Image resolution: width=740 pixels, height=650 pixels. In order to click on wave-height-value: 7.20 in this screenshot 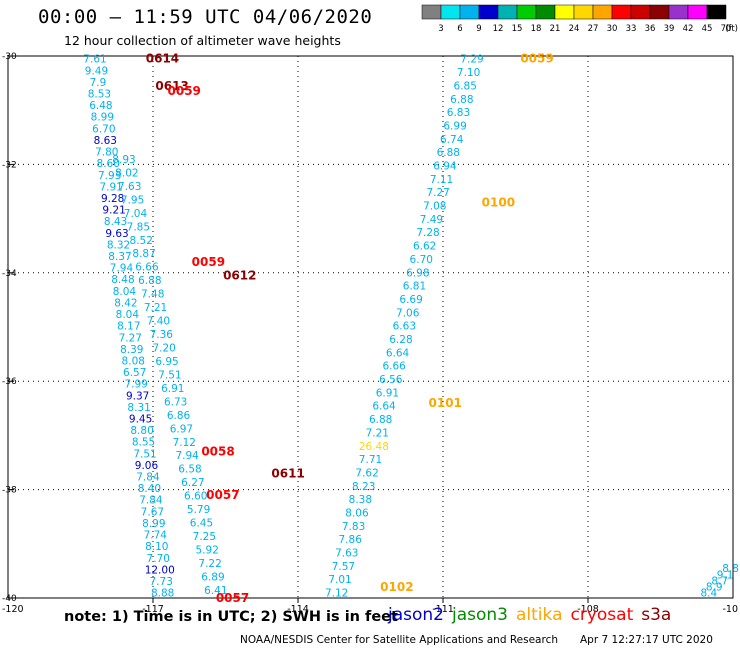, I will do `click(163, 348)`.